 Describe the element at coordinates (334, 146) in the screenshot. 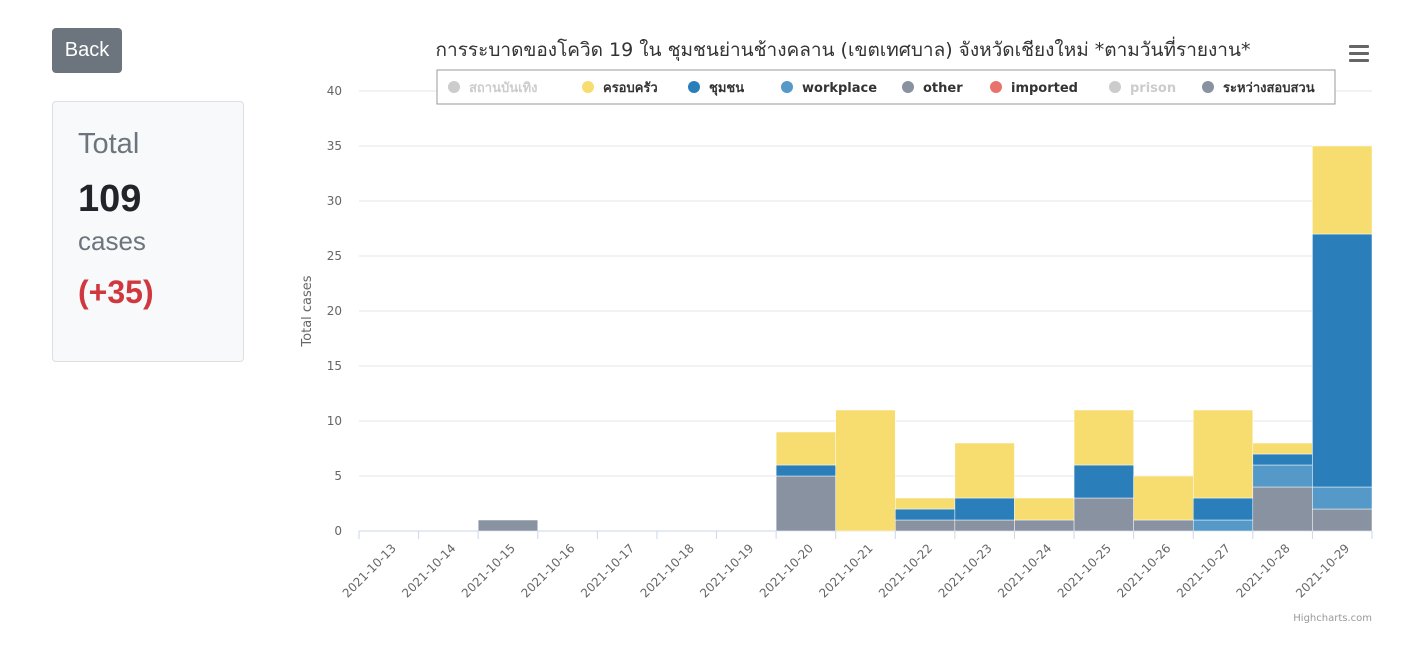

I see `y-tick-label: 35` at that location.